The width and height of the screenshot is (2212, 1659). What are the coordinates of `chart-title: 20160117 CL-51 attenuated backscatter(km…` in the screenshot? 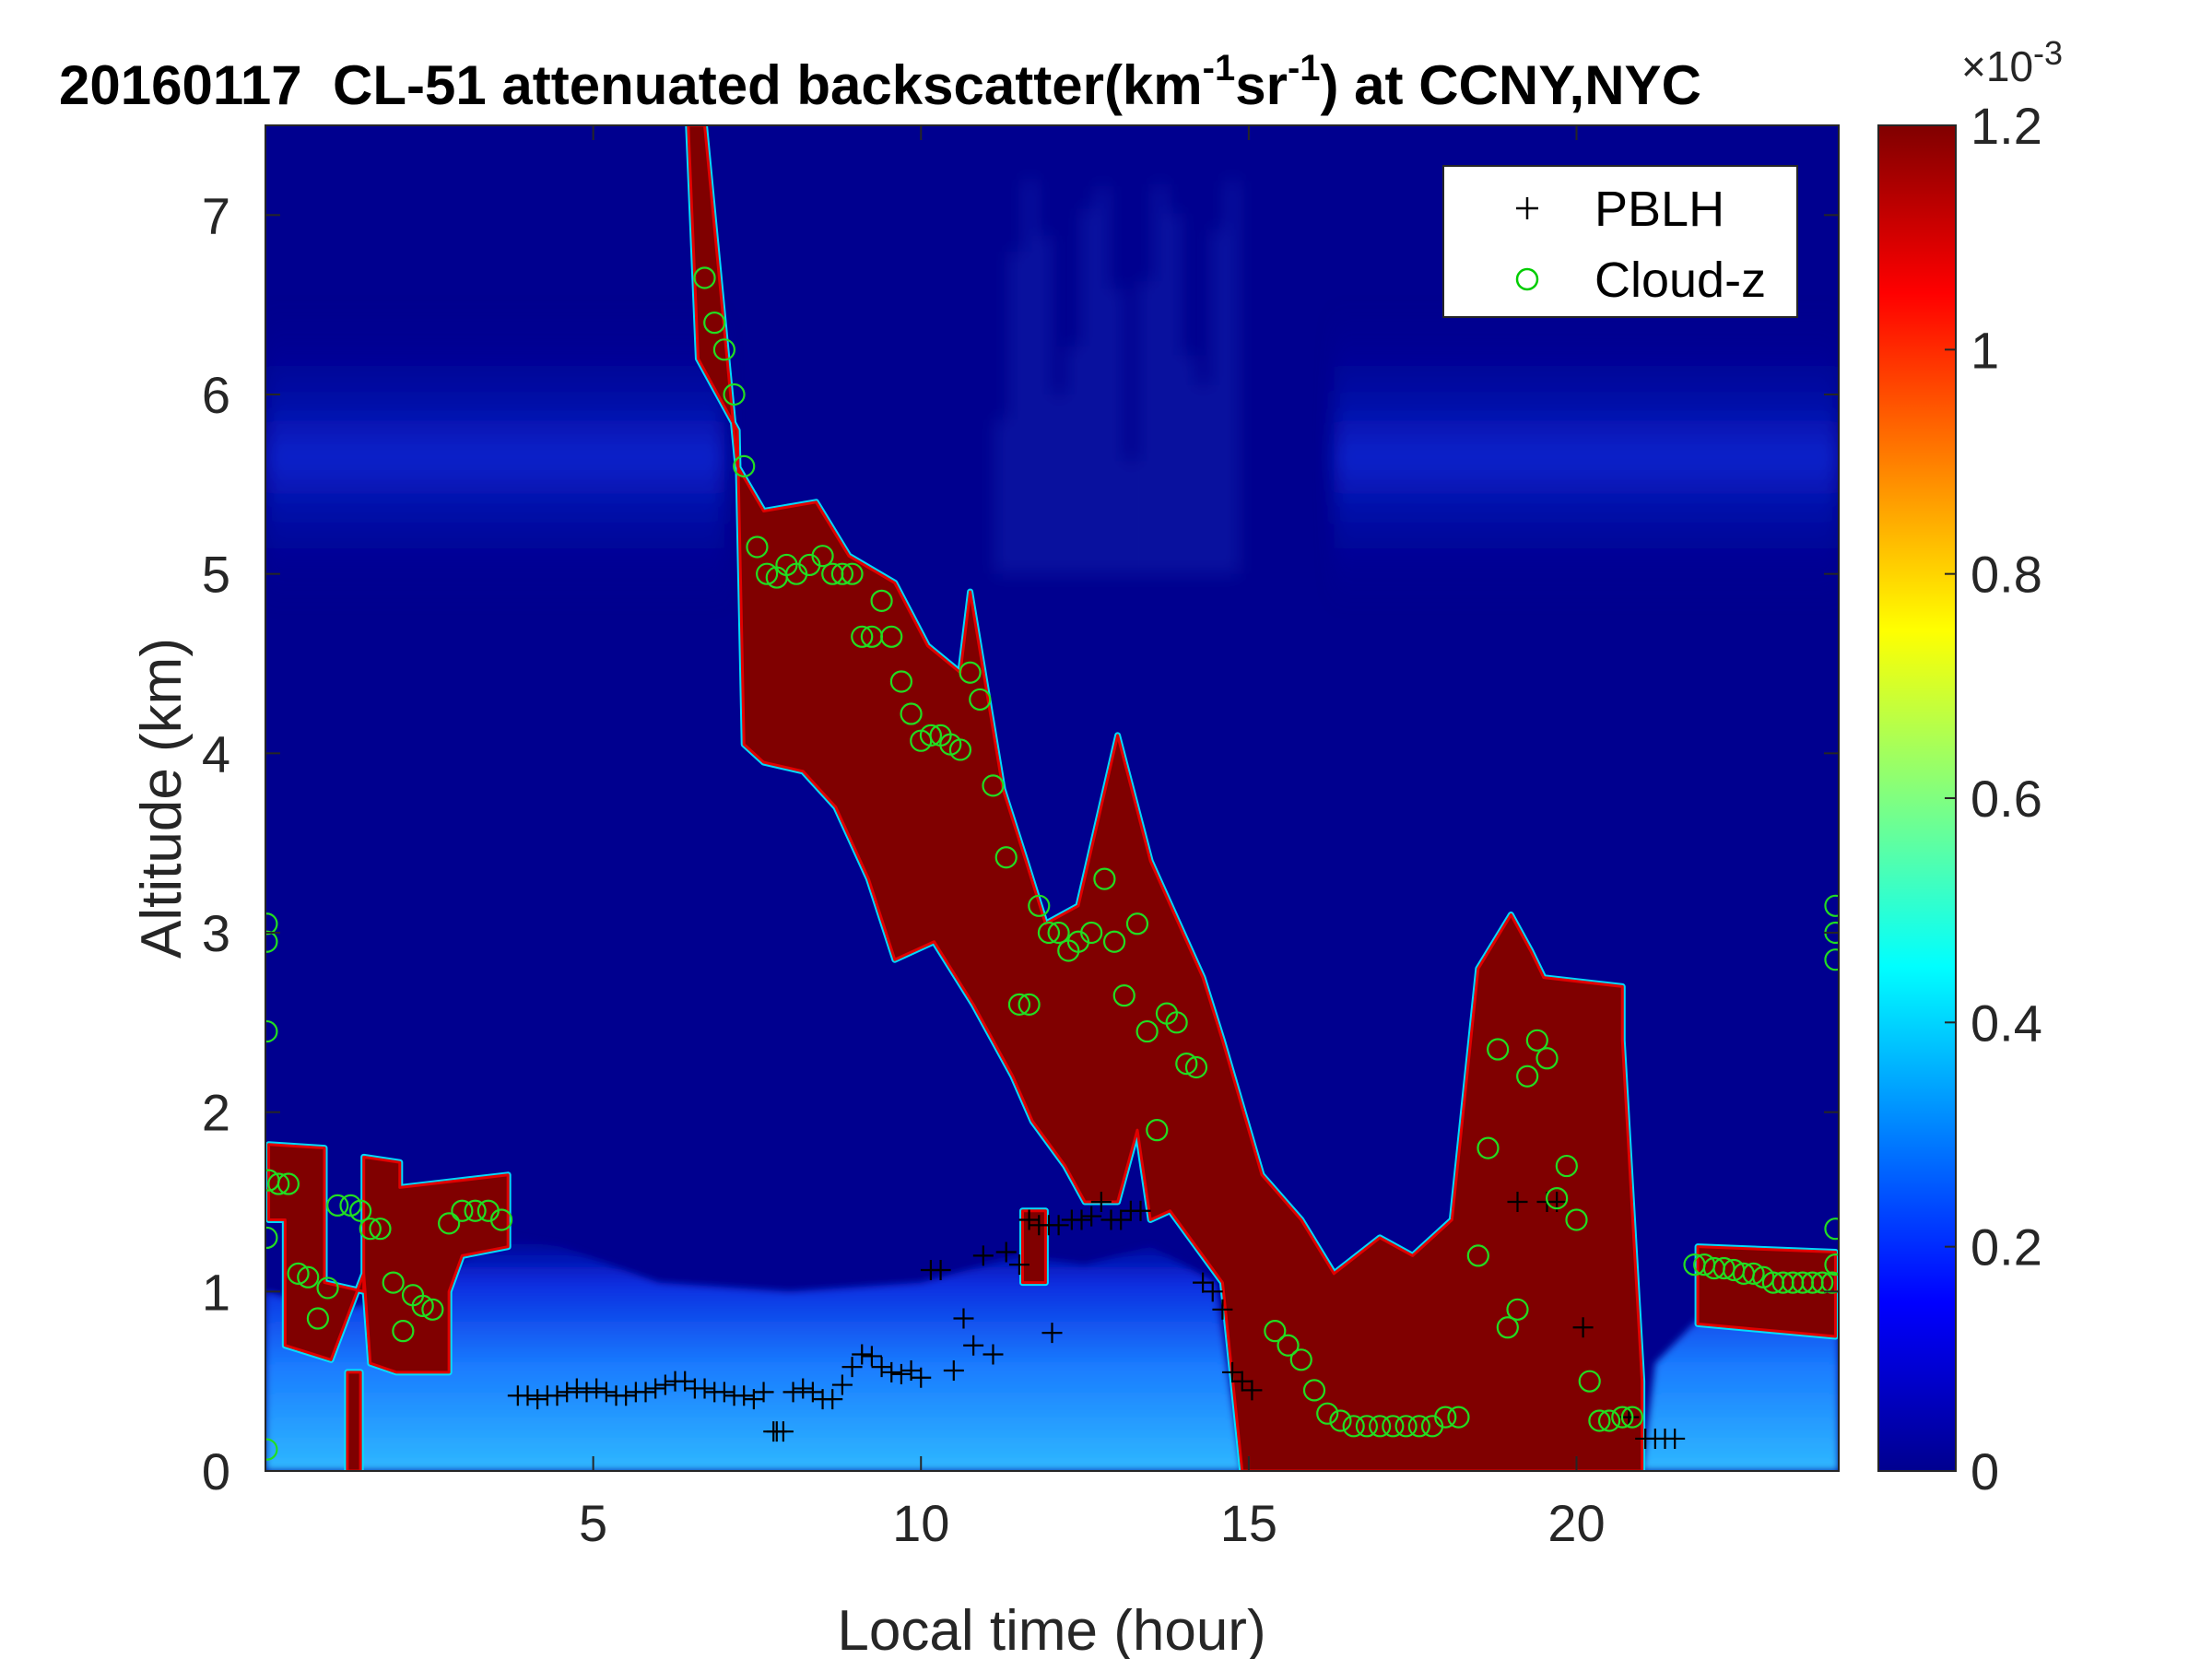 It's located at (880, 82).